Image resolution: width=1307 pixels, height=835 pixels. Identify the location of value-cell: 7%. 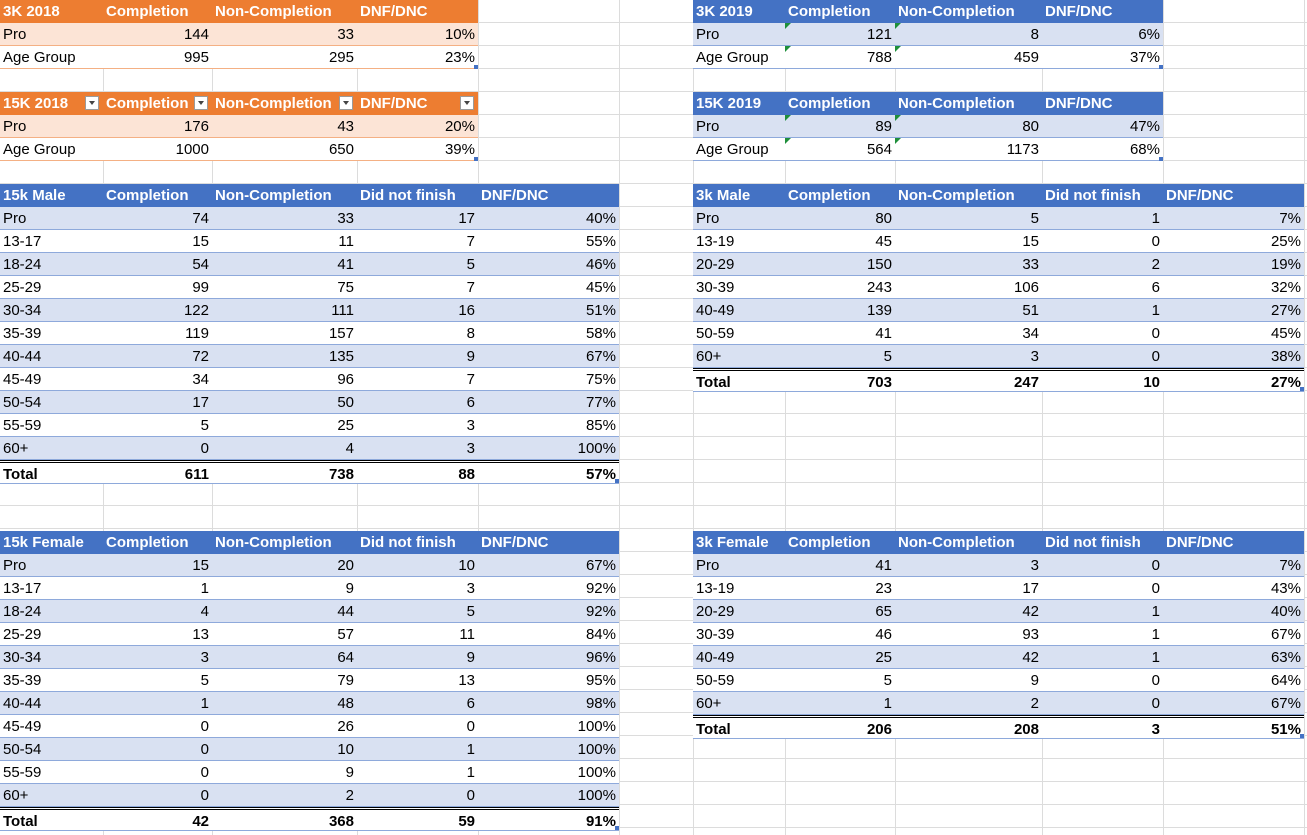
(1290, 565).